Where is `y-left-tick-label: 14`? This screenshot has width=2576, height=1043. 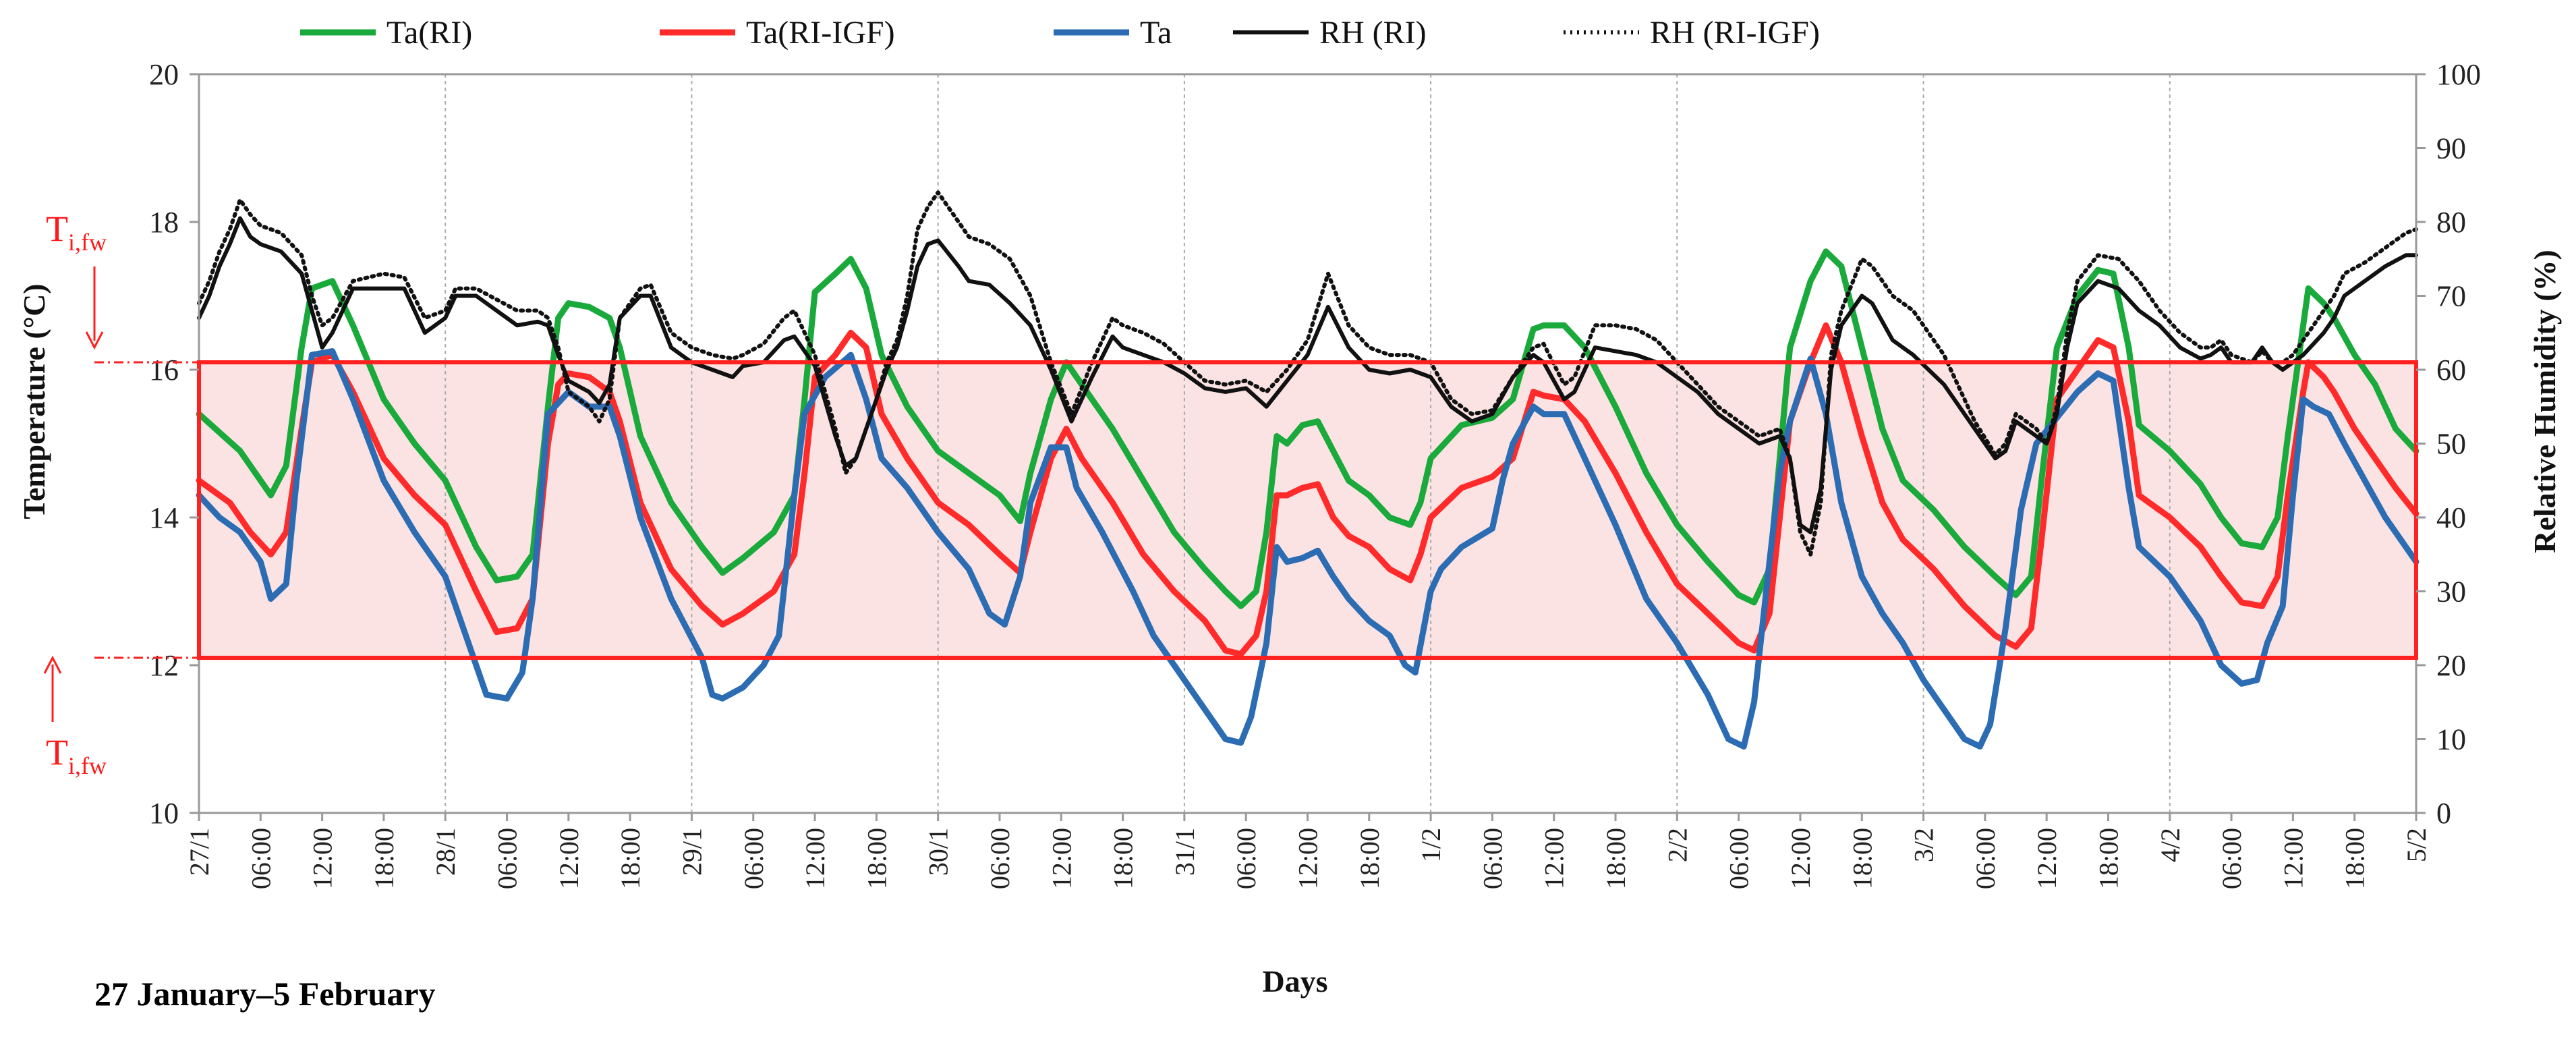 y-left-tick-label: 14 is located at coordinates (164, 517).